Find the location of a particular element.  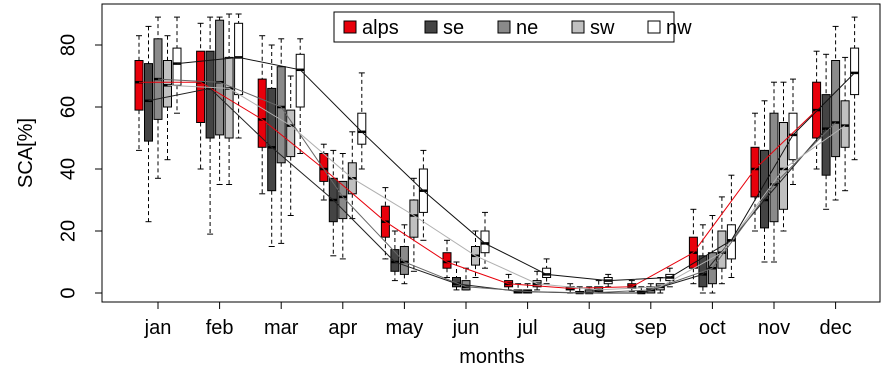

x-tick-label-feb: feb is located at coordinates (220, 328).